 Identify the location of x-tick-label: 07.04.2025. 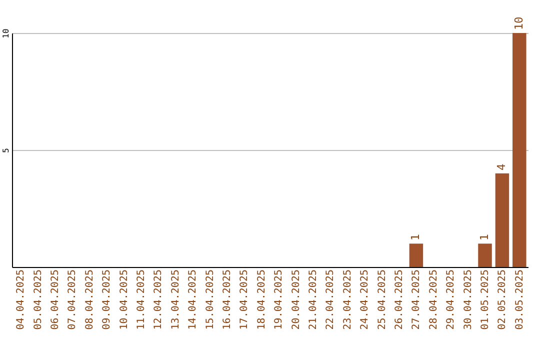
(72, 300).